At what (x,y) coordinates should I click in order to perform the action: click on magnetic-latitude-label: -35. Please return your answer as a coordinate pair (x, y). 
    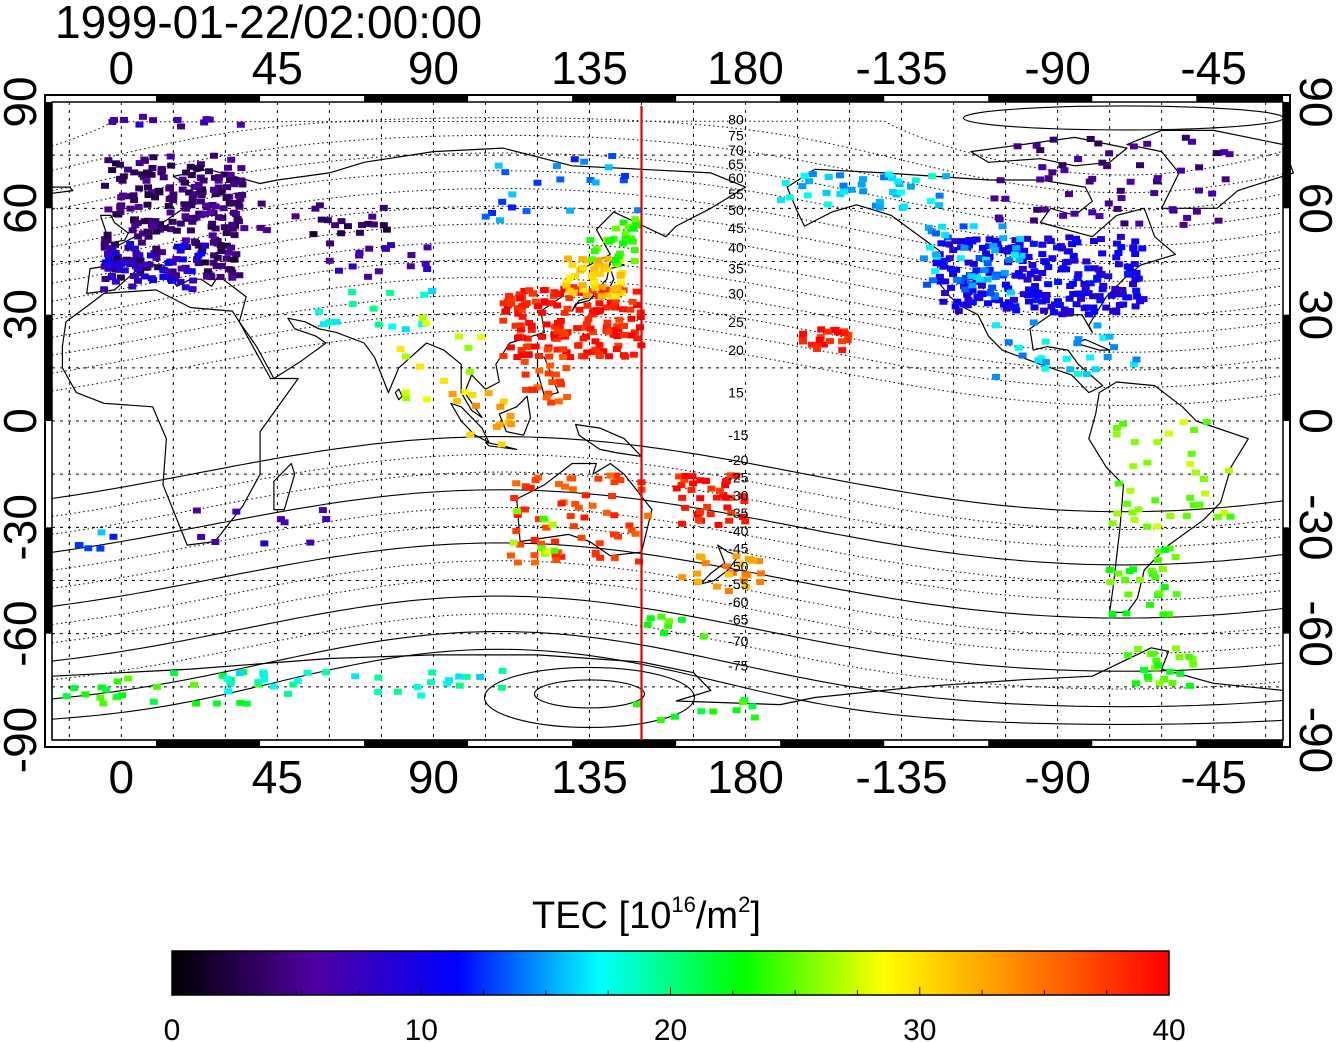
    Looking at the image, I should click on (738, 513).